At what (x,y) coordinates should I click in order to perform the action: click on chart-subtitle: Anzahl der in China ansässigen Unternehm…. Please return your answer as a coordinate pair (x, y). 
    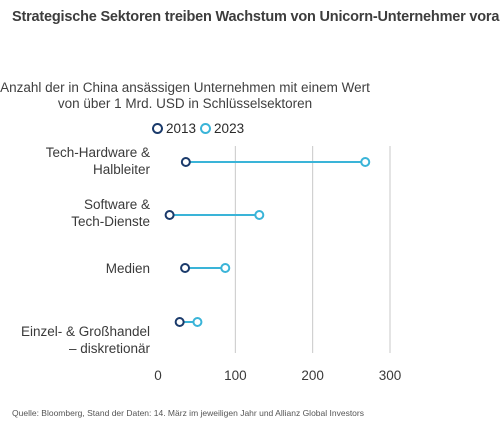
    Looking at the image, I should click on (185, 96).